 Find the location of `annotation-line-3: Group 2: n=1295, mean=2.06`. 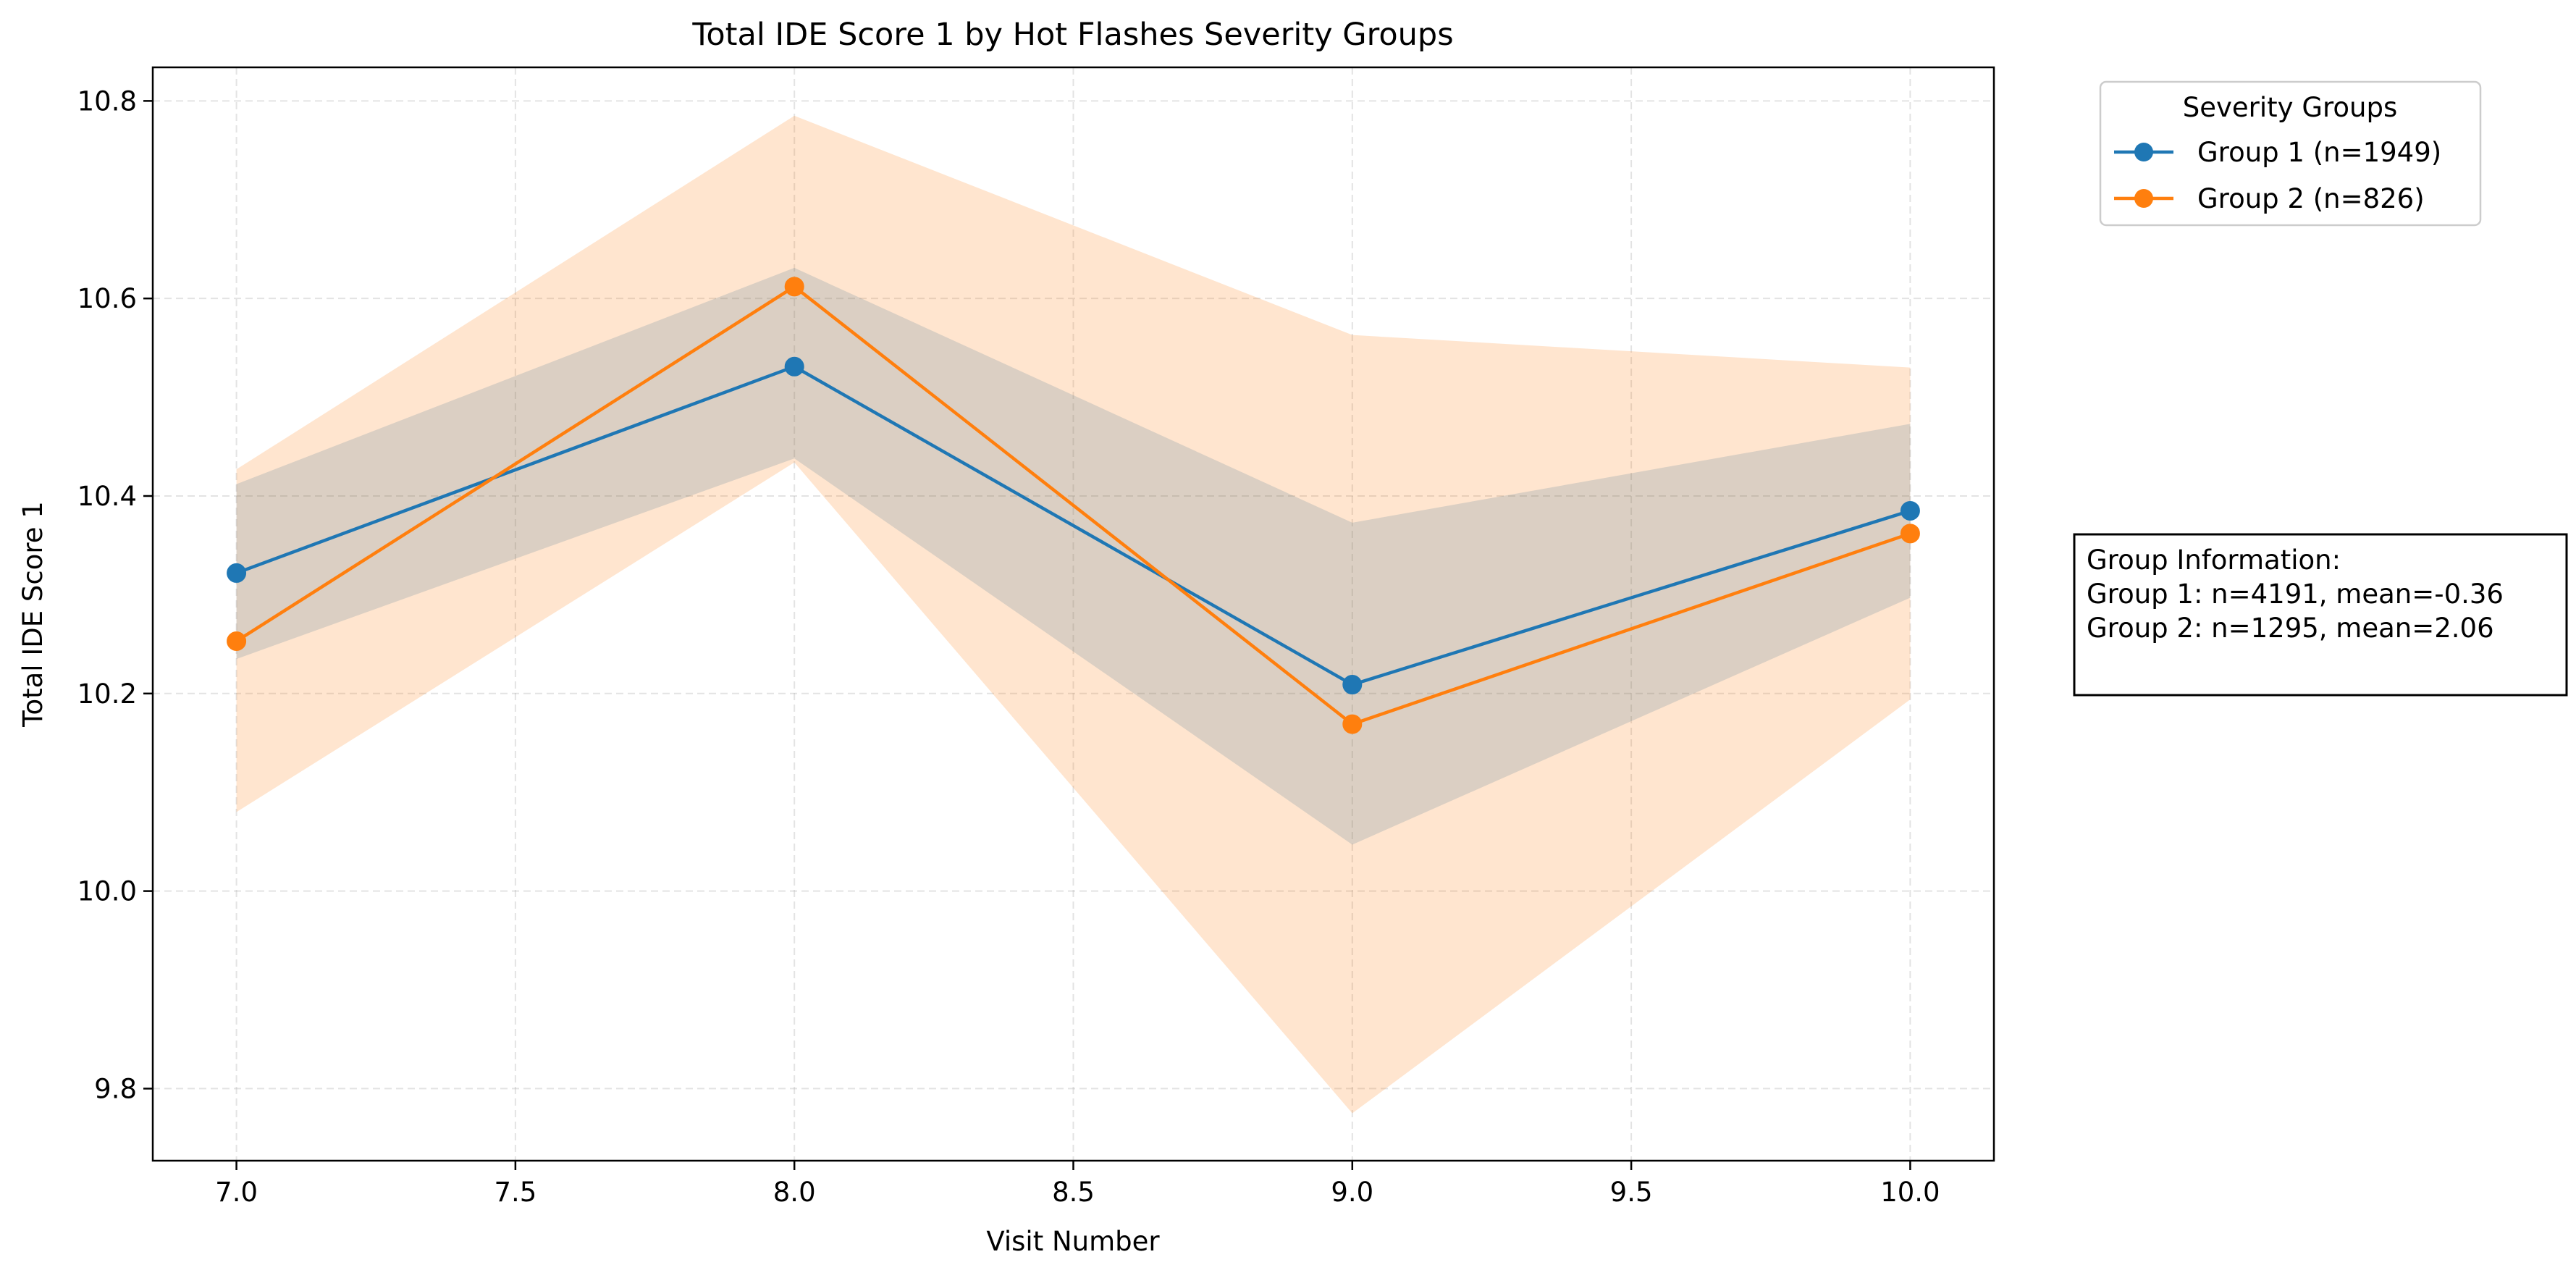

annotation-line-3: Group 2: n=1295, mean=2.06 is located at coordinates (2290, 628).